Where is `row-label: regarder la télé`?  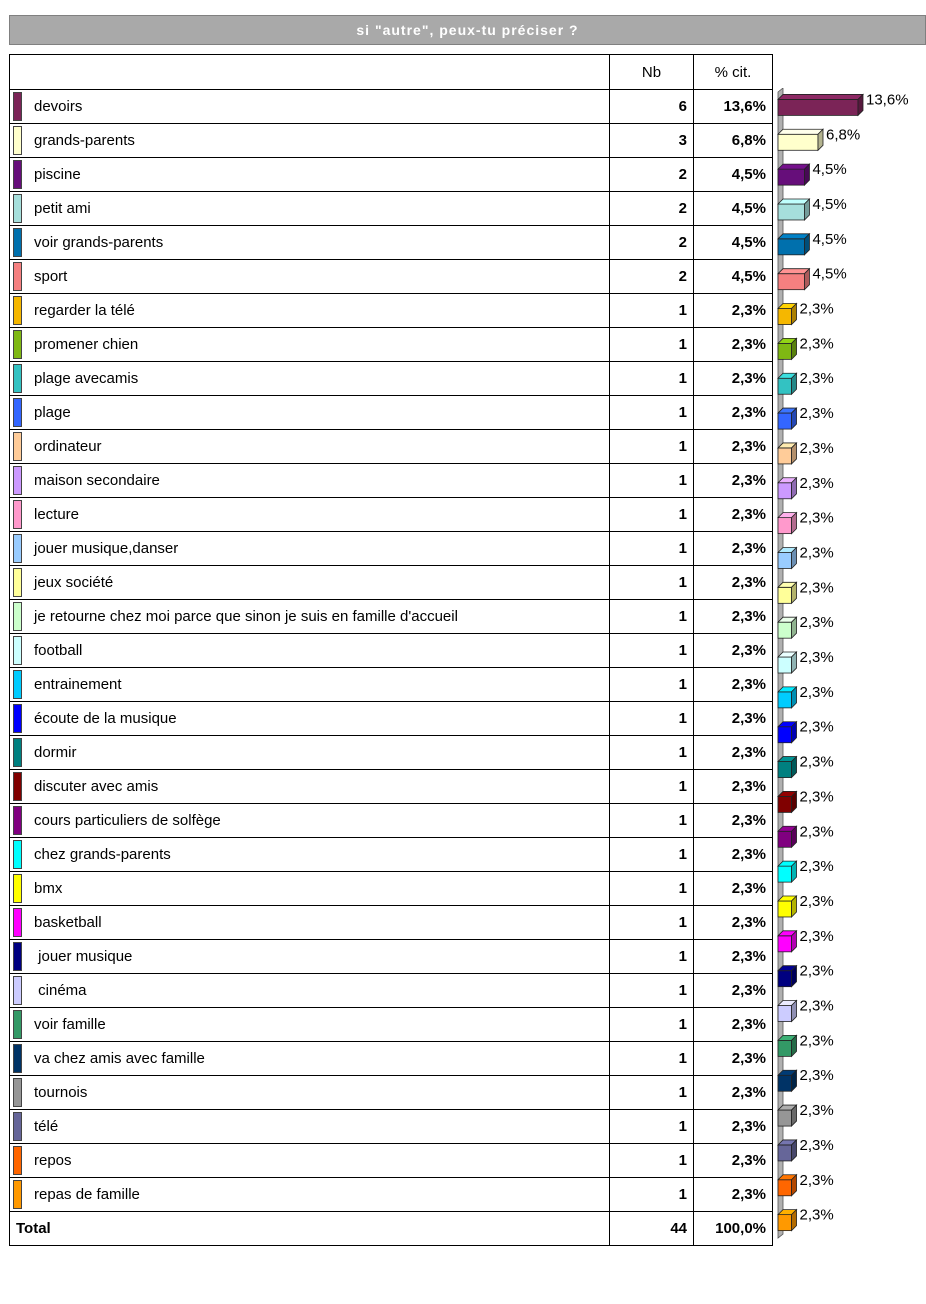
row-label: regarder la télé is located at coordinates (309, 310).